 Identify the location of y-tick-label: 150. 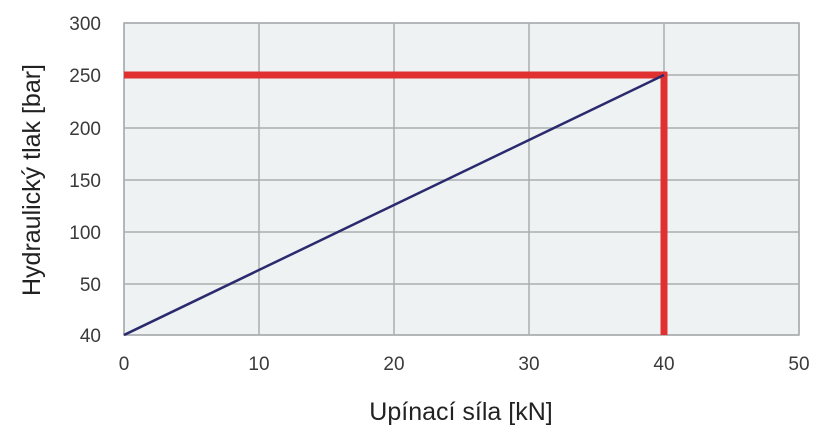
(85, 181).